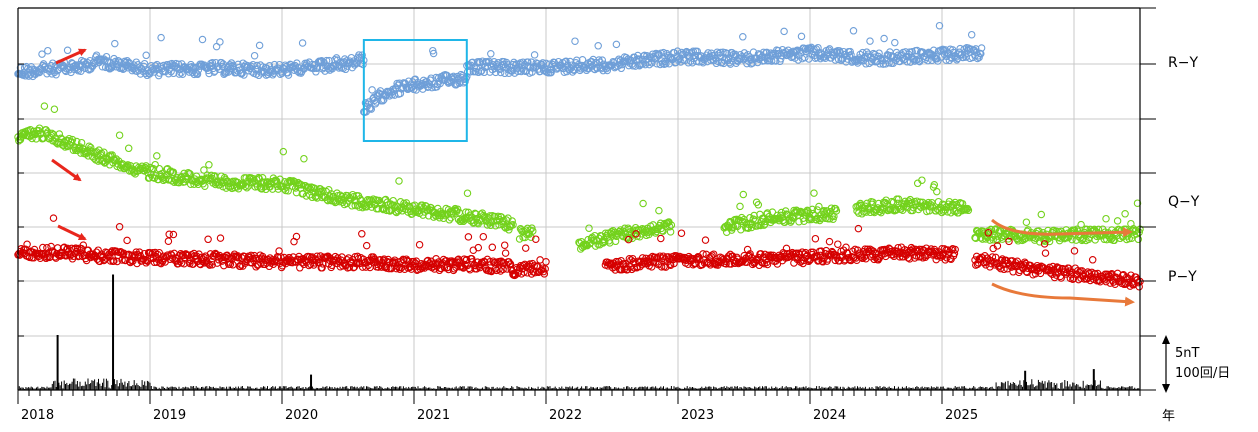 The height and width of the screenshot is (432, 1258). I want to click on x-tick-label-2023: 2023, so click(697, 415).